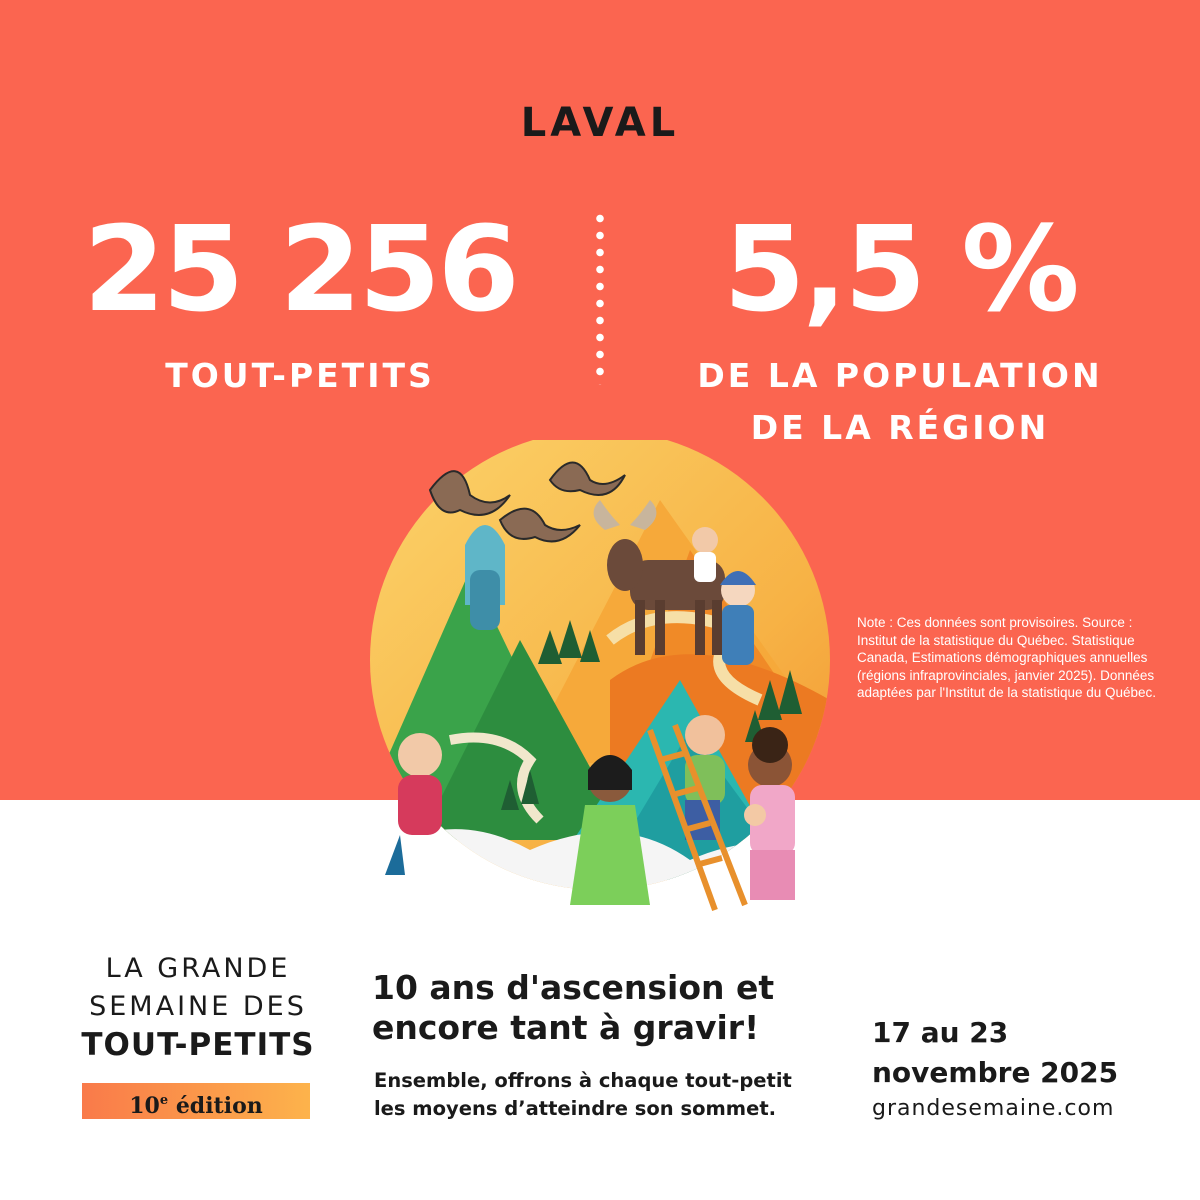 Image resolution: width=1200 pixels, height=1200 pixels. Describe the element at coordinates (573, 987) in the screenshot. I see `tagline-line-1: 10 ans d'ascension et` at that location.